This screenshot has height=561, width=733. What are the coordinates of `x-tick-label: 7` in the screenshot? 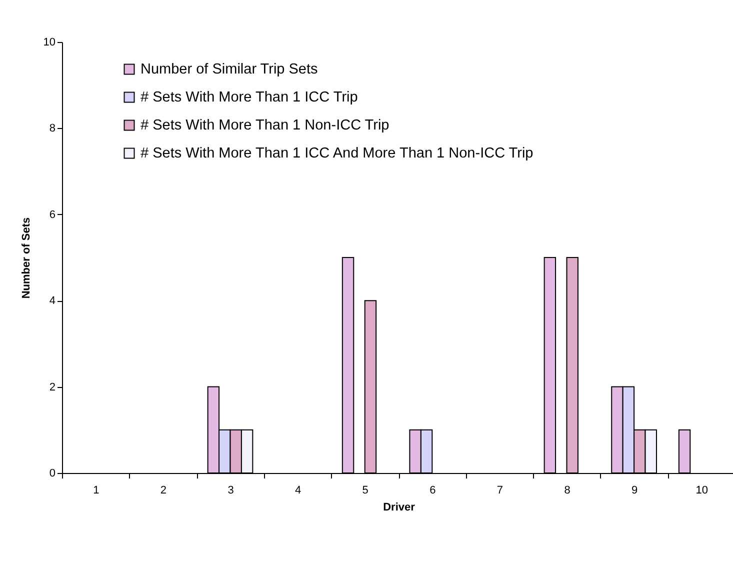 It's located at (500, 490).